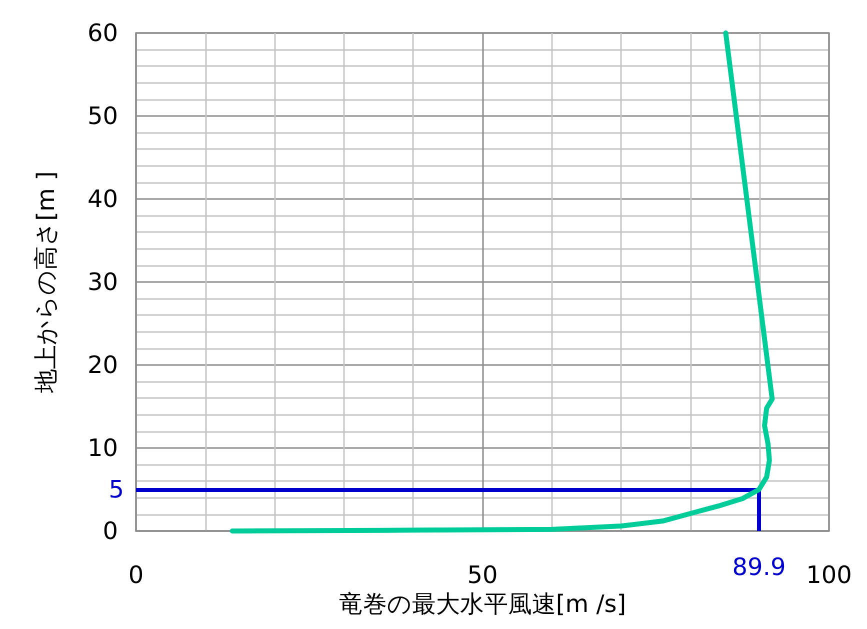  What do you see at coordinates (136, 575) in the screenshot?
I see `x-tick-label: 0` at bounding box center [136, 575].